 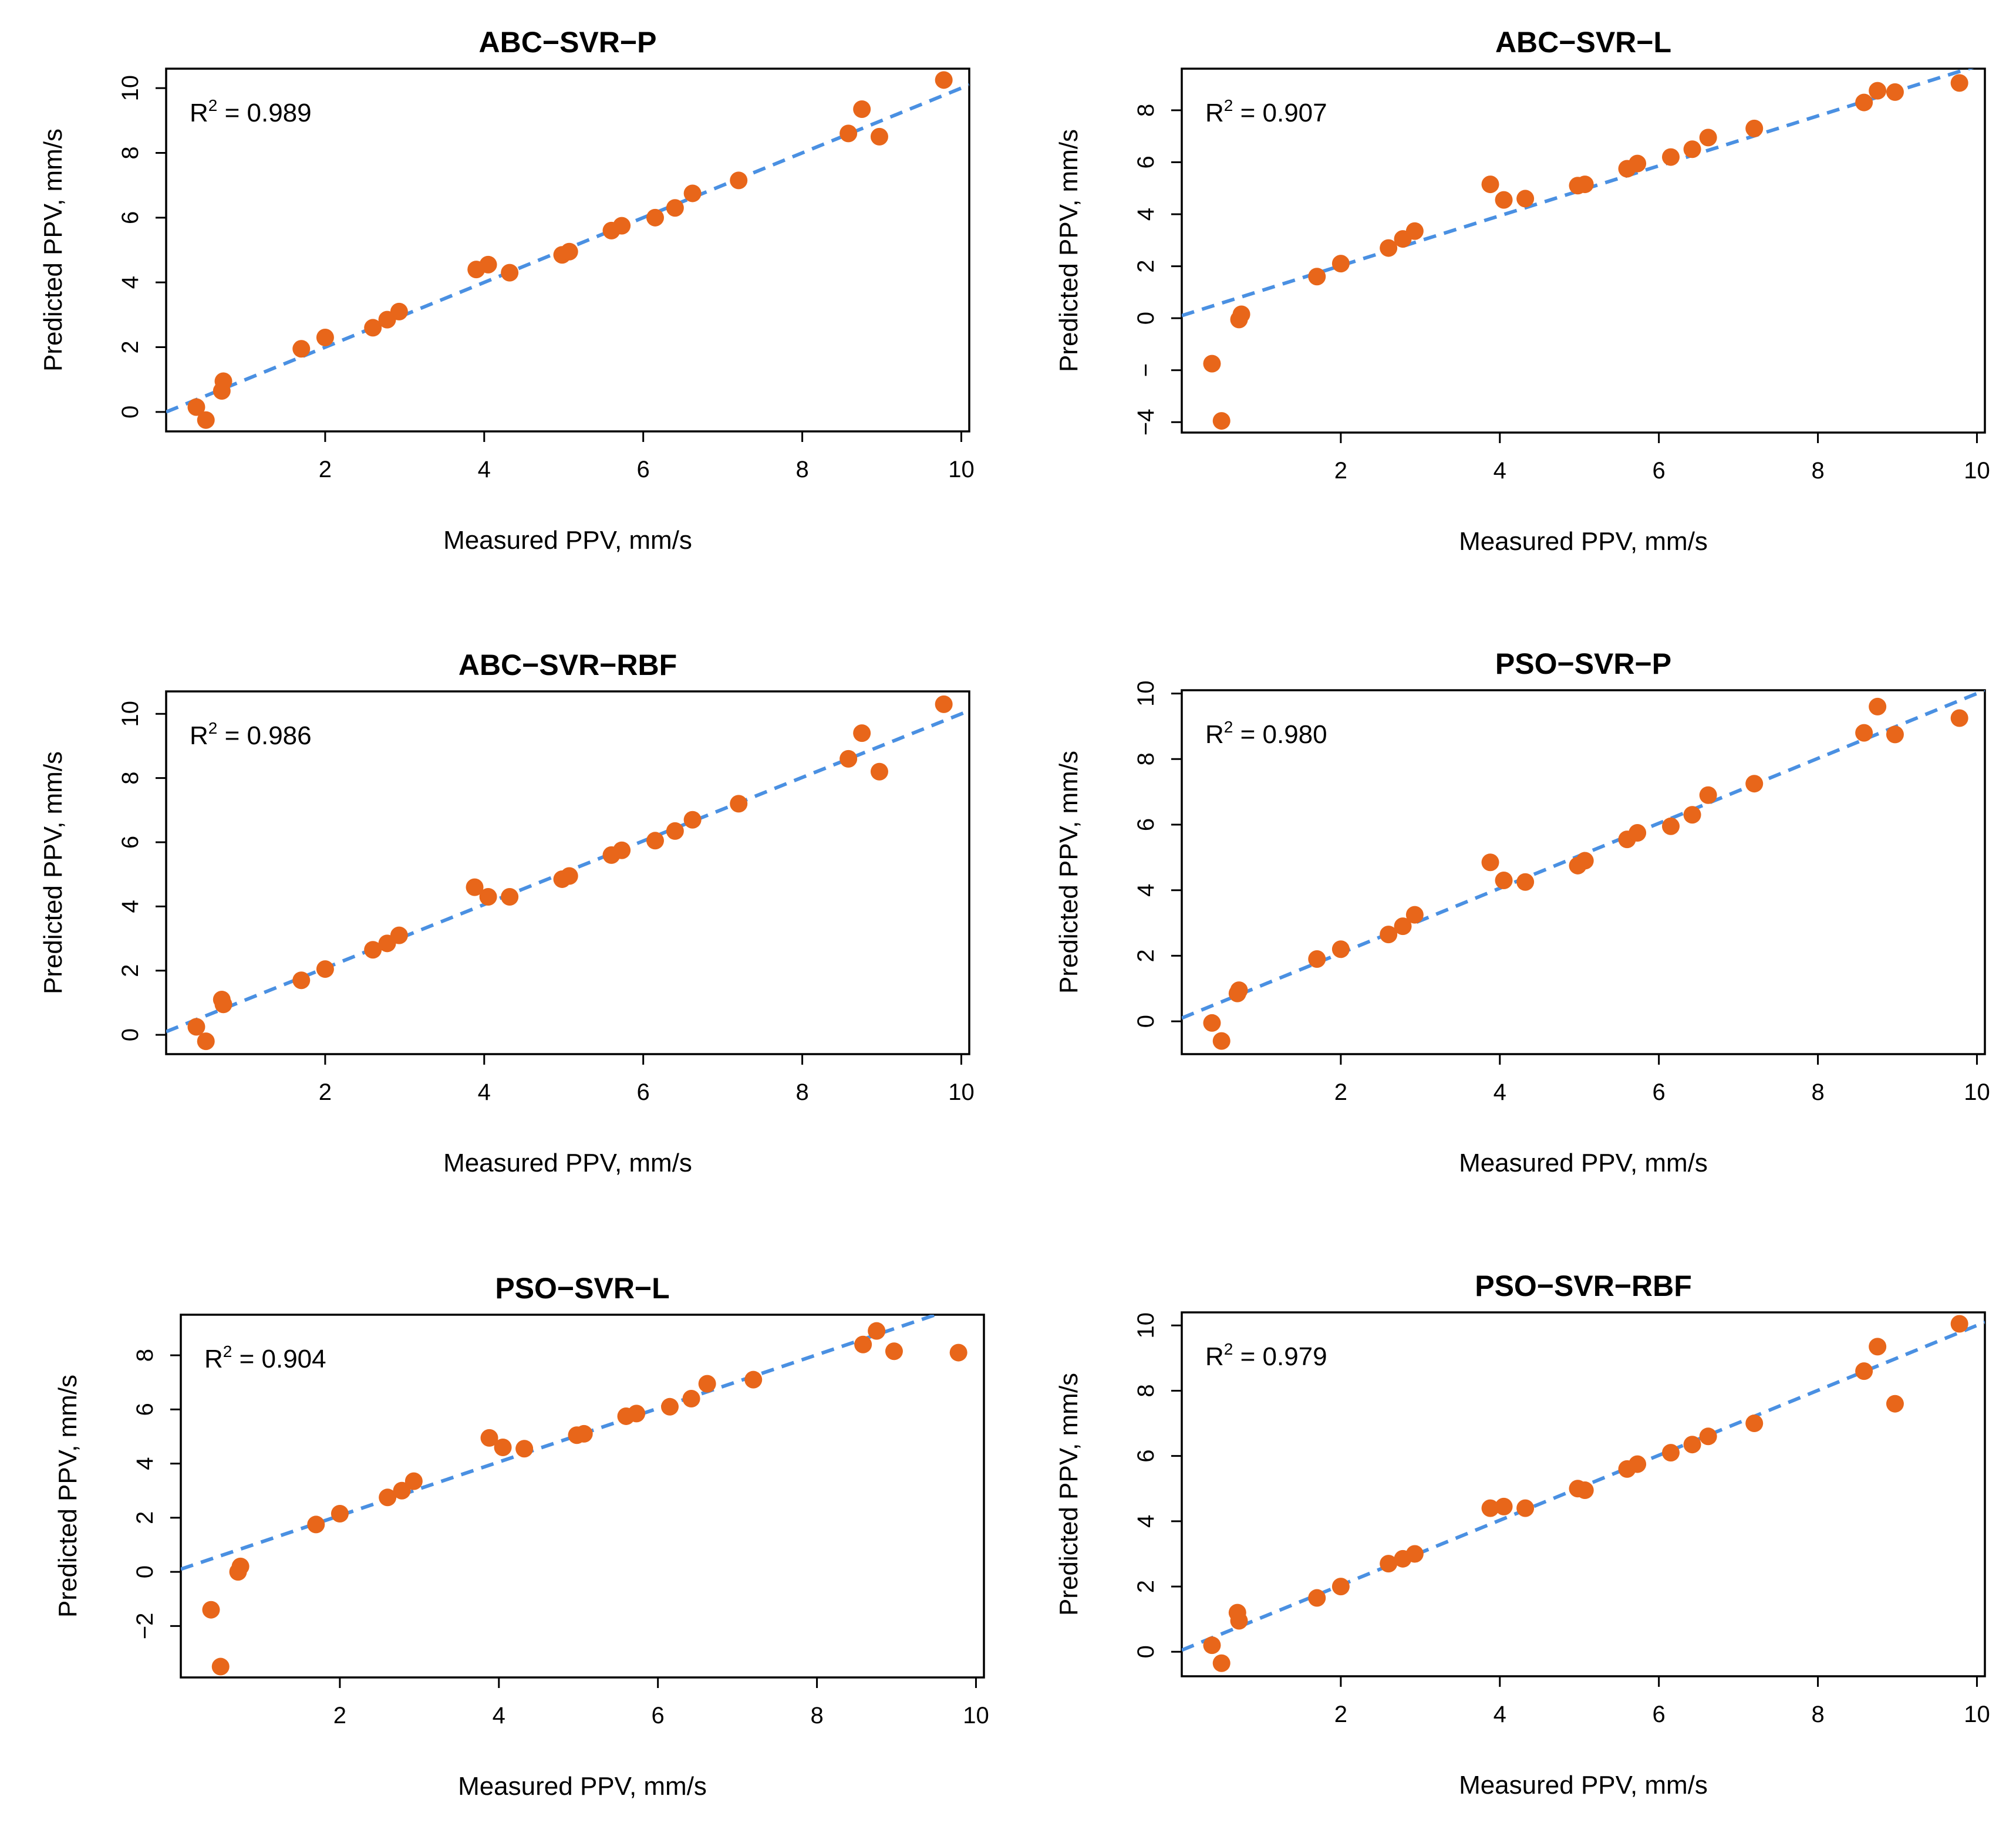 What do you see at coordinates (1266, 1355) in the screenshot?
I see `r-squared-label: R2 = 0.979` at bounding box center [1266, 1355].